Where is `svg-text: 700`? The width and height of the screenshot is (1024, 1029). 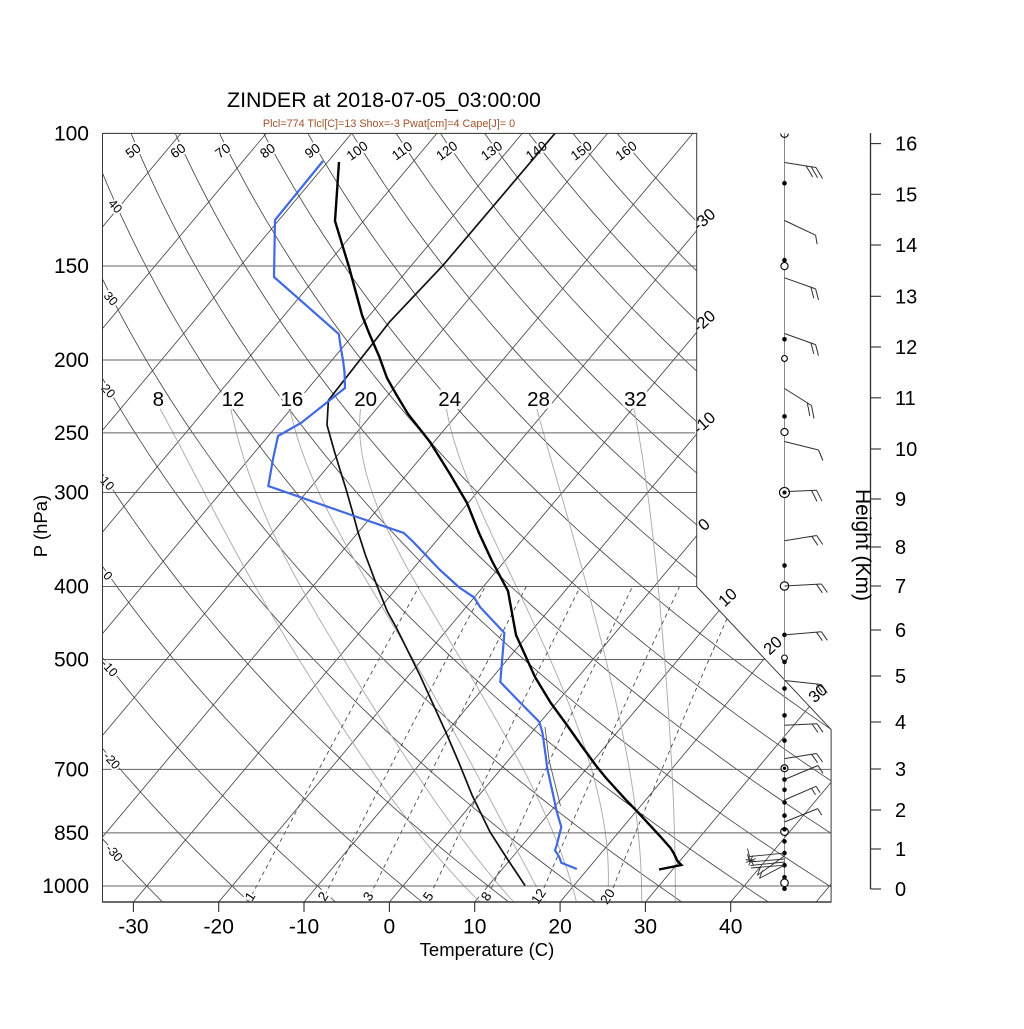
svg-text: 700 is located at coordinates (71, 769).